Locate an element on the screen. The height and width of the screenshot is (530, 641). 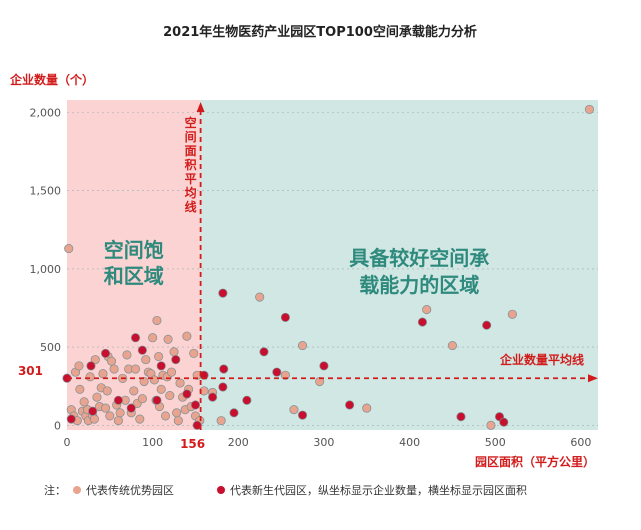
x-tick-label: 400 is located at coordinates (409, 442).